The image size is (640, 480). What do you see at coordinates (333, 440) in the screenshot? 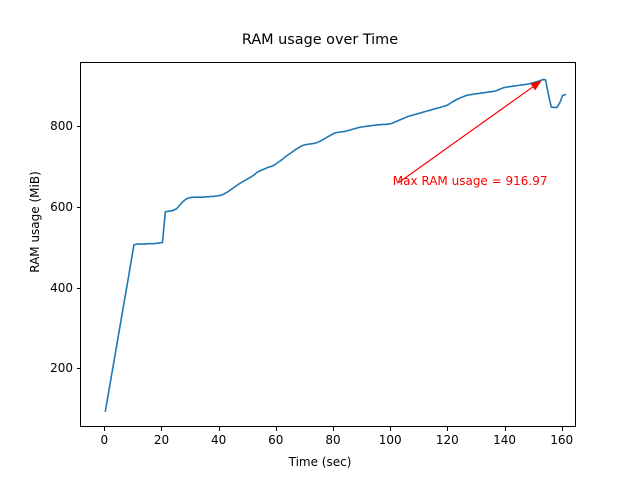
I see `x-tick-label-80: 80` at bounding box center [333, 440].